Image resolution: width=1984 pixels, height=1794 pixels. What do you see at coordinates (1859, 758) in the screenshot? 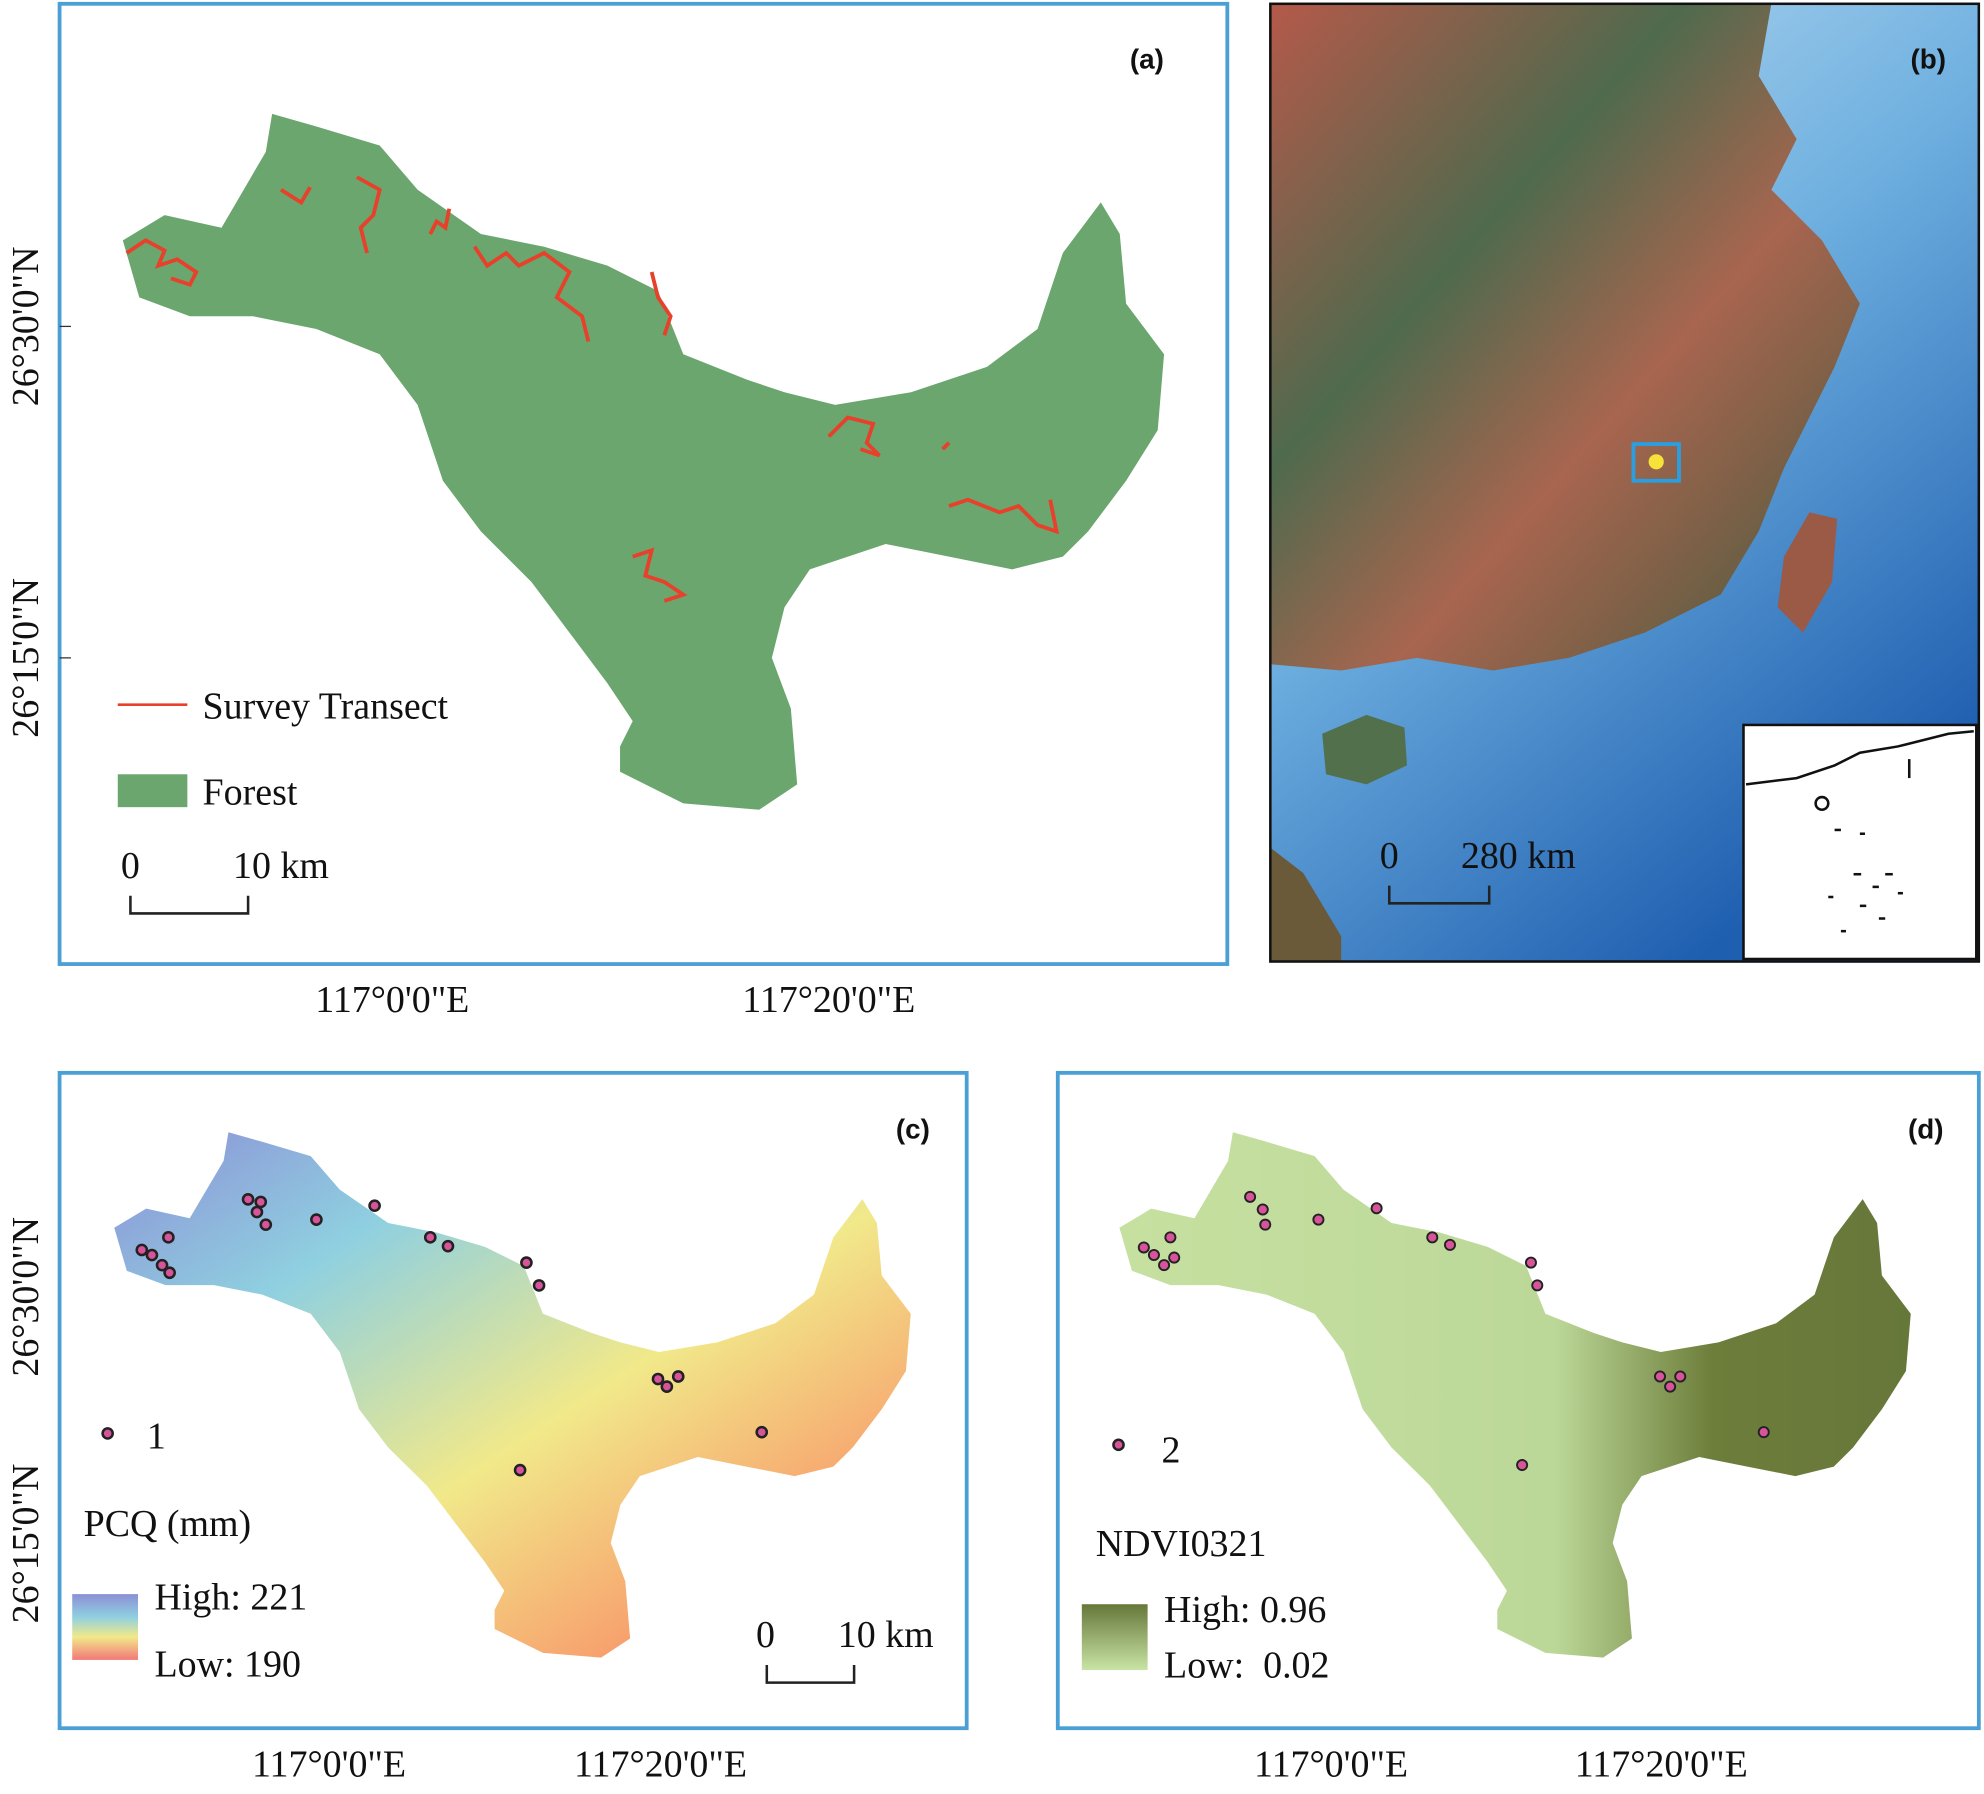
I see `inset-coast` at bounding box center [1859, 758].